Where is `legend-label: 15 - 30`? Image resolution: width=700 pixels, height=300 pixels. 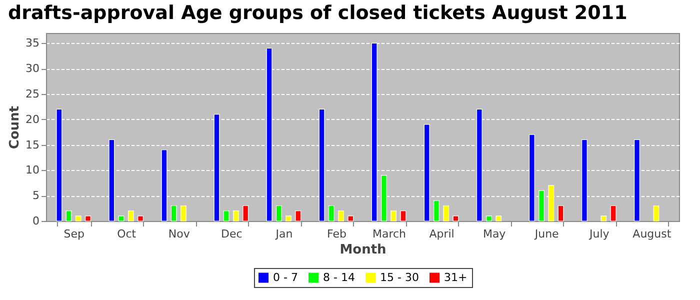
legend-label: 15 - 30 is located at coordinates (399, 277).